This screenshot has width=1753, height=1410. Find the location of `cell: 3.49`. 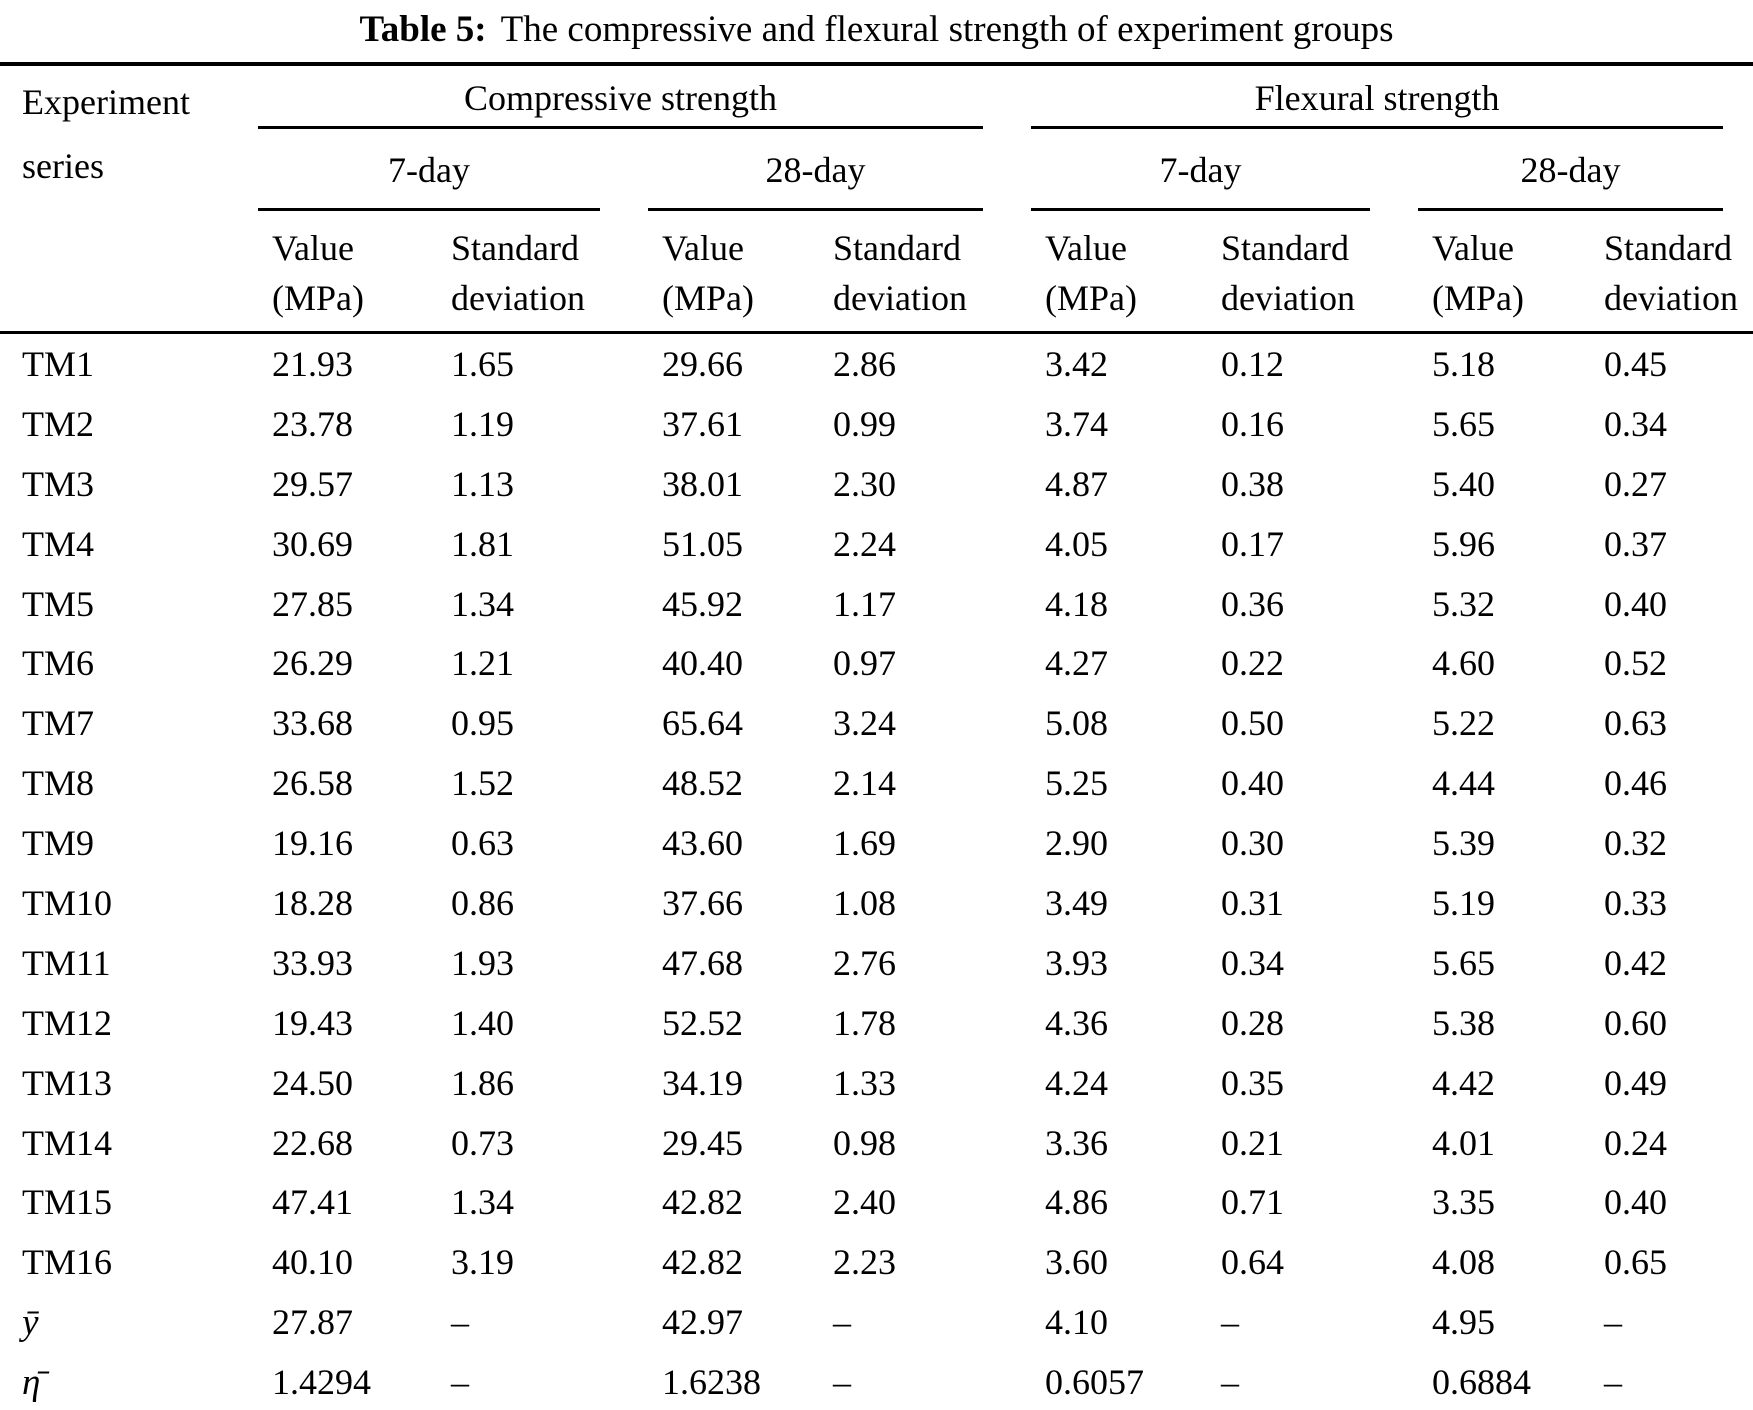

cell: 3.49 is located at coordinates (1077, 902).